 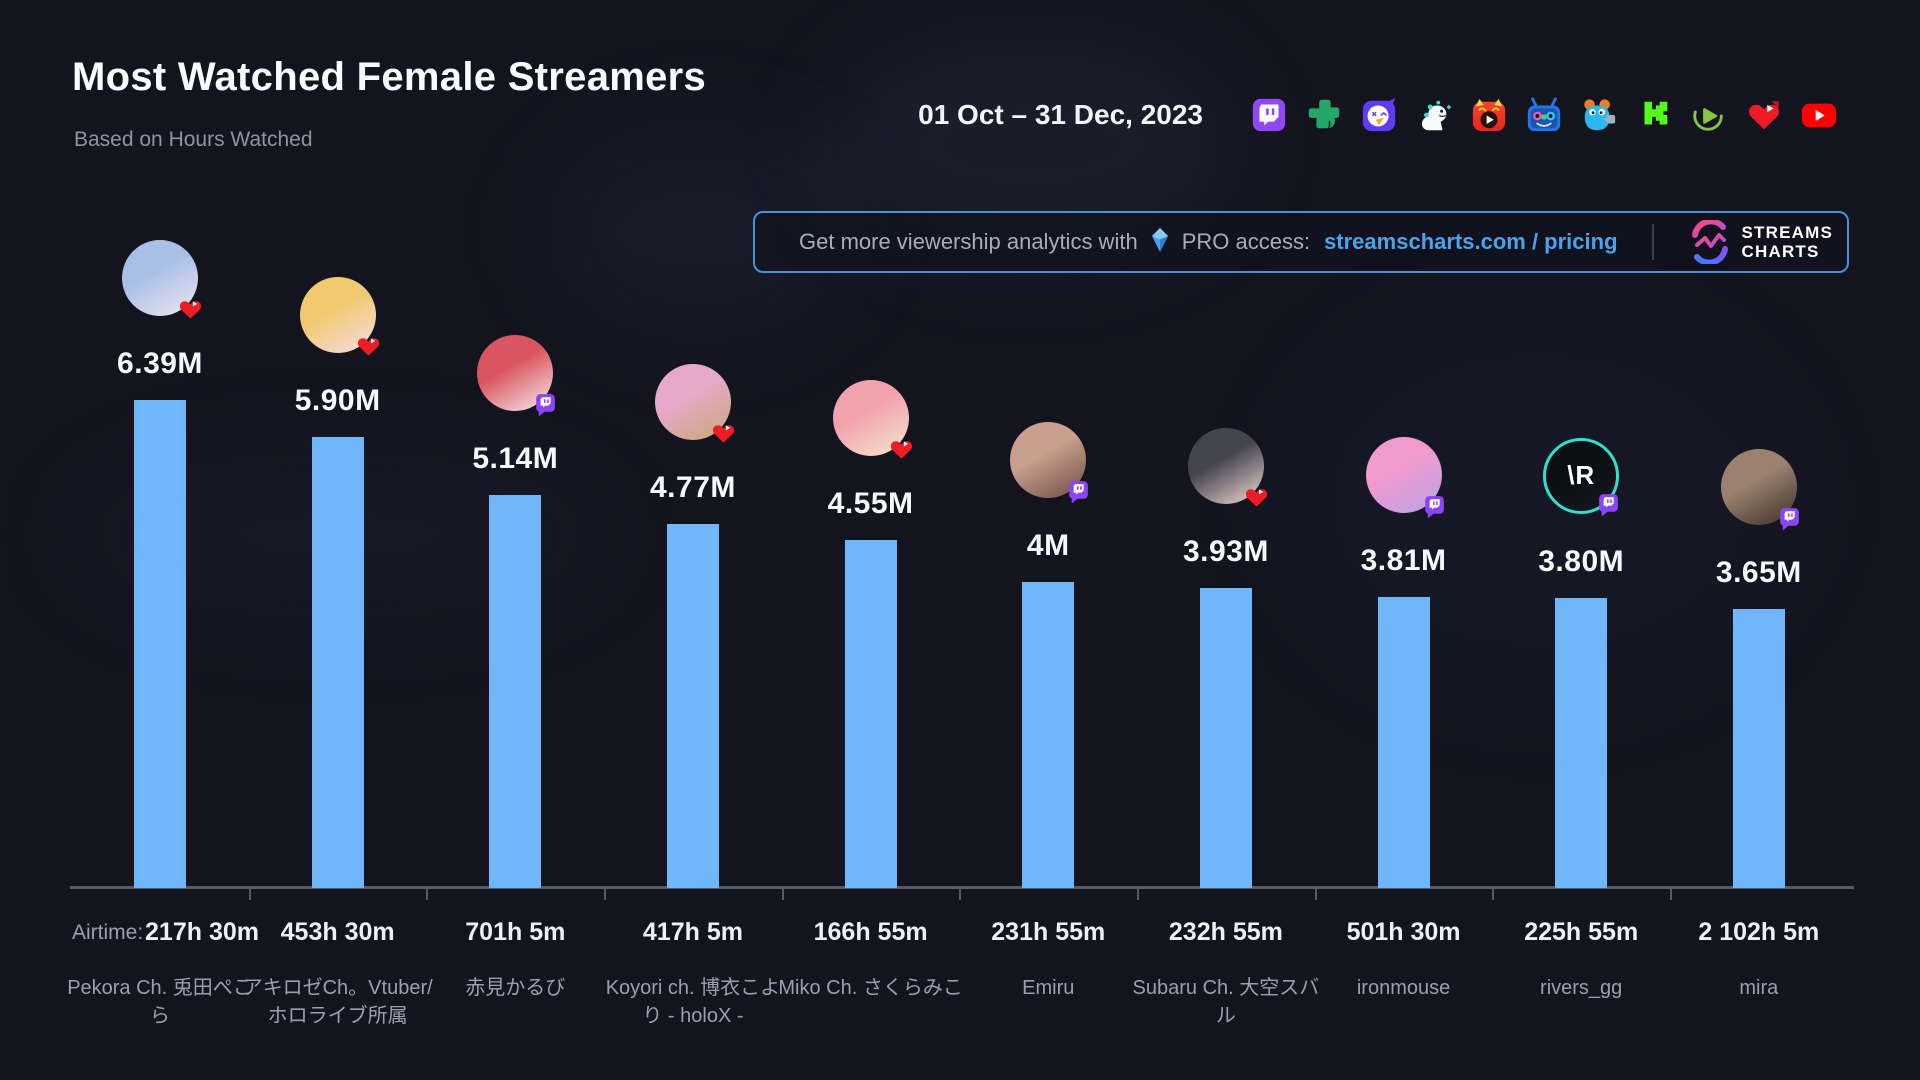 What do you see at coordinates (160, 1002) in the screenshot?
I see `streamer-name: Pekora Ch. 兎田ぺこら` at bounding box center [160, 1002].